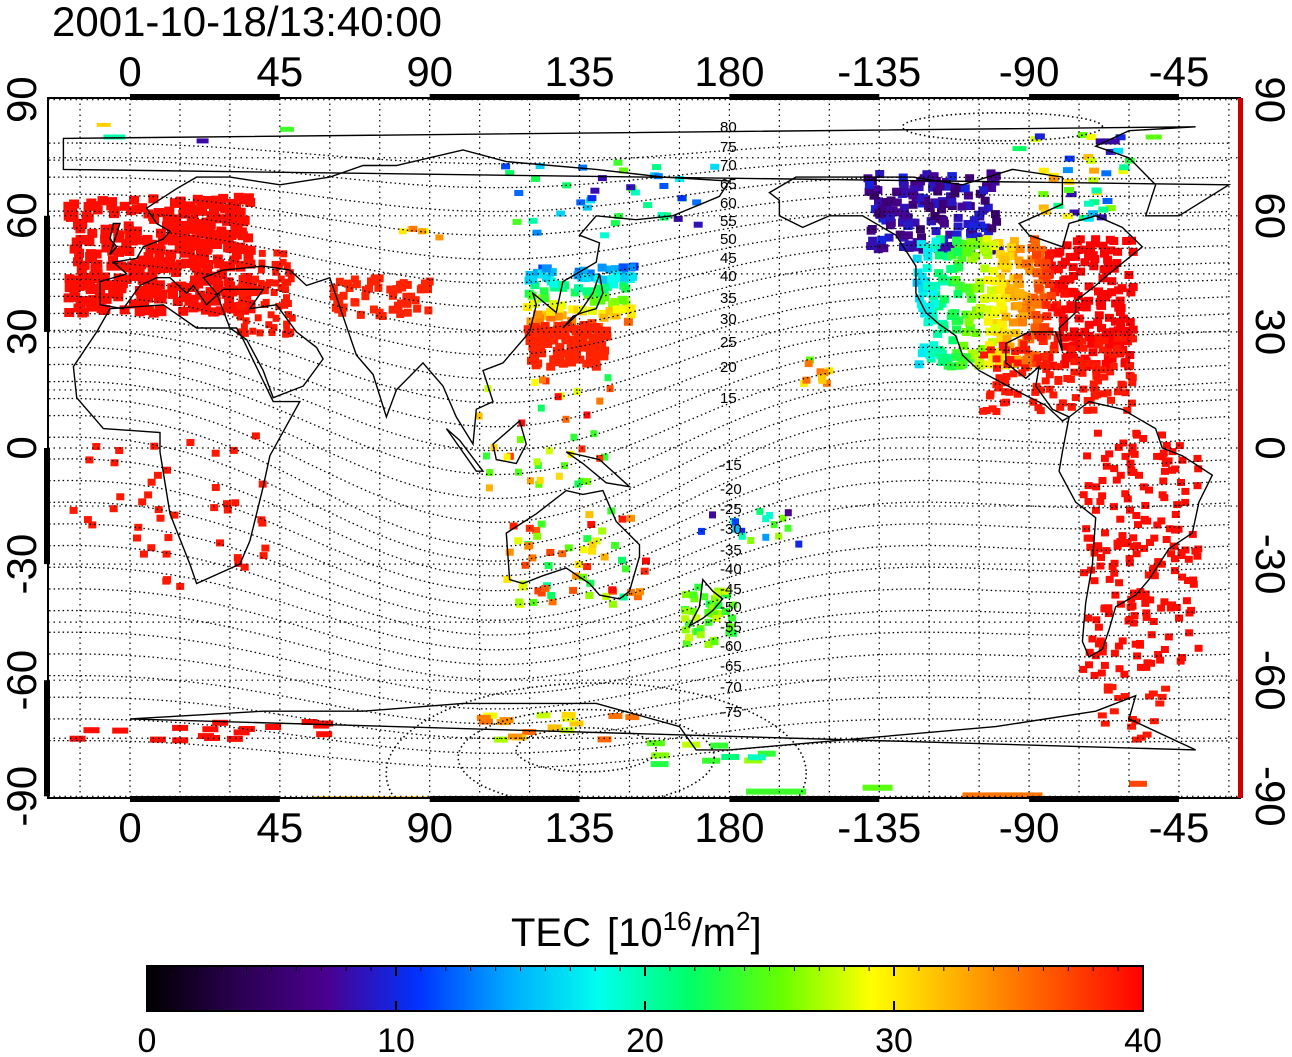 The height and width of the screenshot is (1057, 1292). Describe the element at coordinates (728, 147) in the screenshot. I see `contour-label: 75` at that location.